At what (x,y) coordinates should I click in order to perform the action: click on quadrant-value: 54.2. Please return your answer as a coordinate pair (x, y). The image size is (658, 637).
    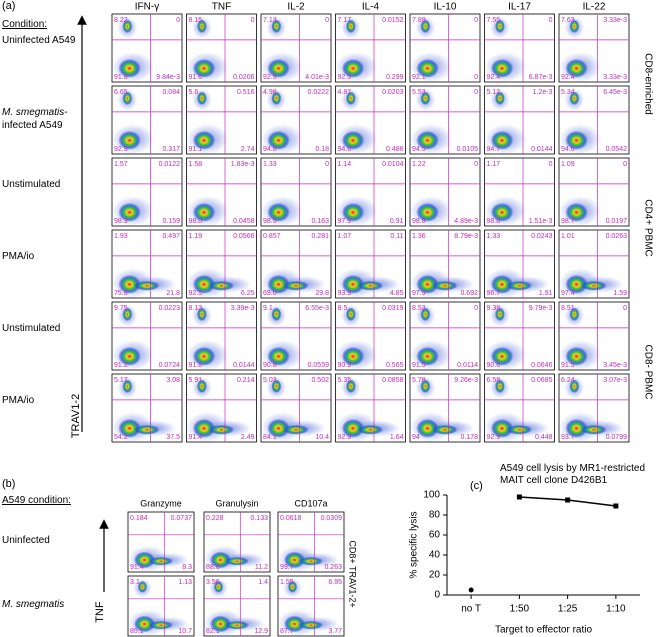
    Looking at the image, I should click on (121, 437).